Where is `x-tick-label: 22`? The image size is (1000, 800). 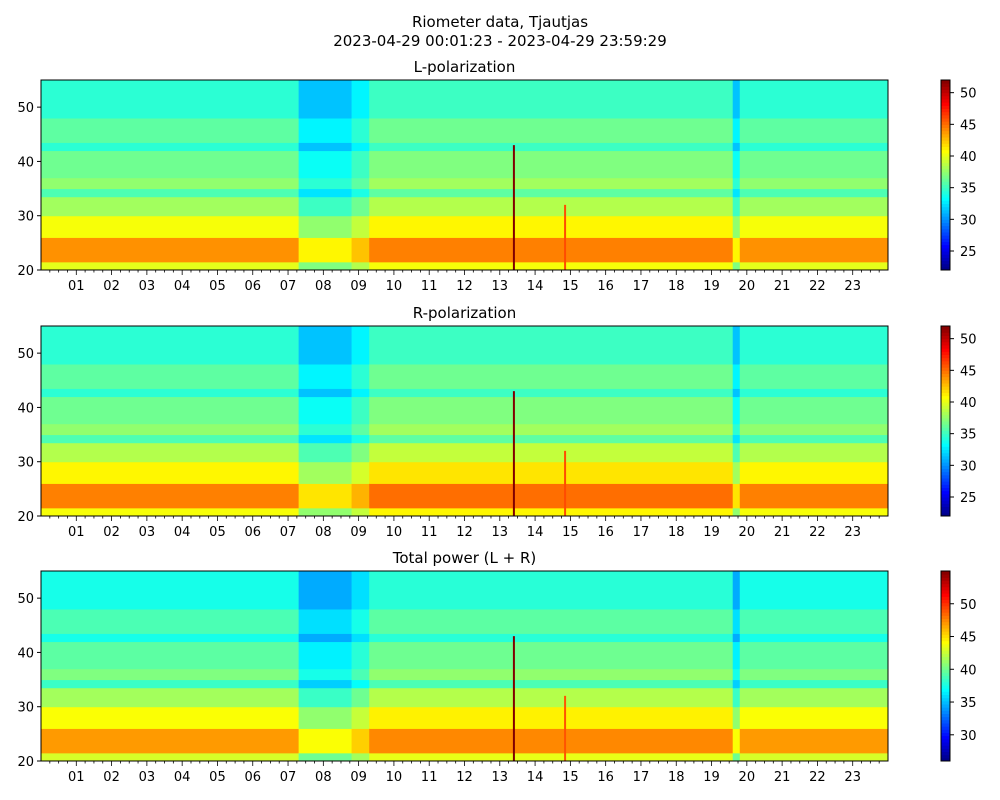 x-tick-label: 22 is located at coordinates (817, 777).